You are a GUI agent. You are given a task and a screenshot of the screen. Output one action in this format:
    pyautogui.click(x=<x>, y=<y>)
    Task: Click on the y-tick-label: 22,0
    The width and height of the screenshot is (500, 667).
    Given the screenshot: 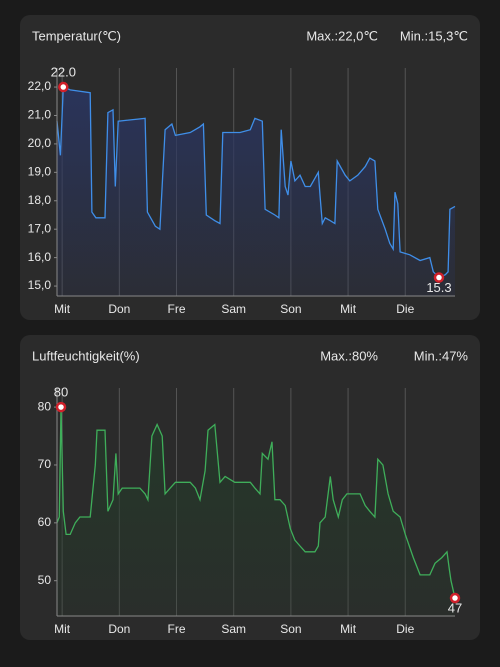 What is the action you would take?
    pyautogui.click(x=40, y=86)
    